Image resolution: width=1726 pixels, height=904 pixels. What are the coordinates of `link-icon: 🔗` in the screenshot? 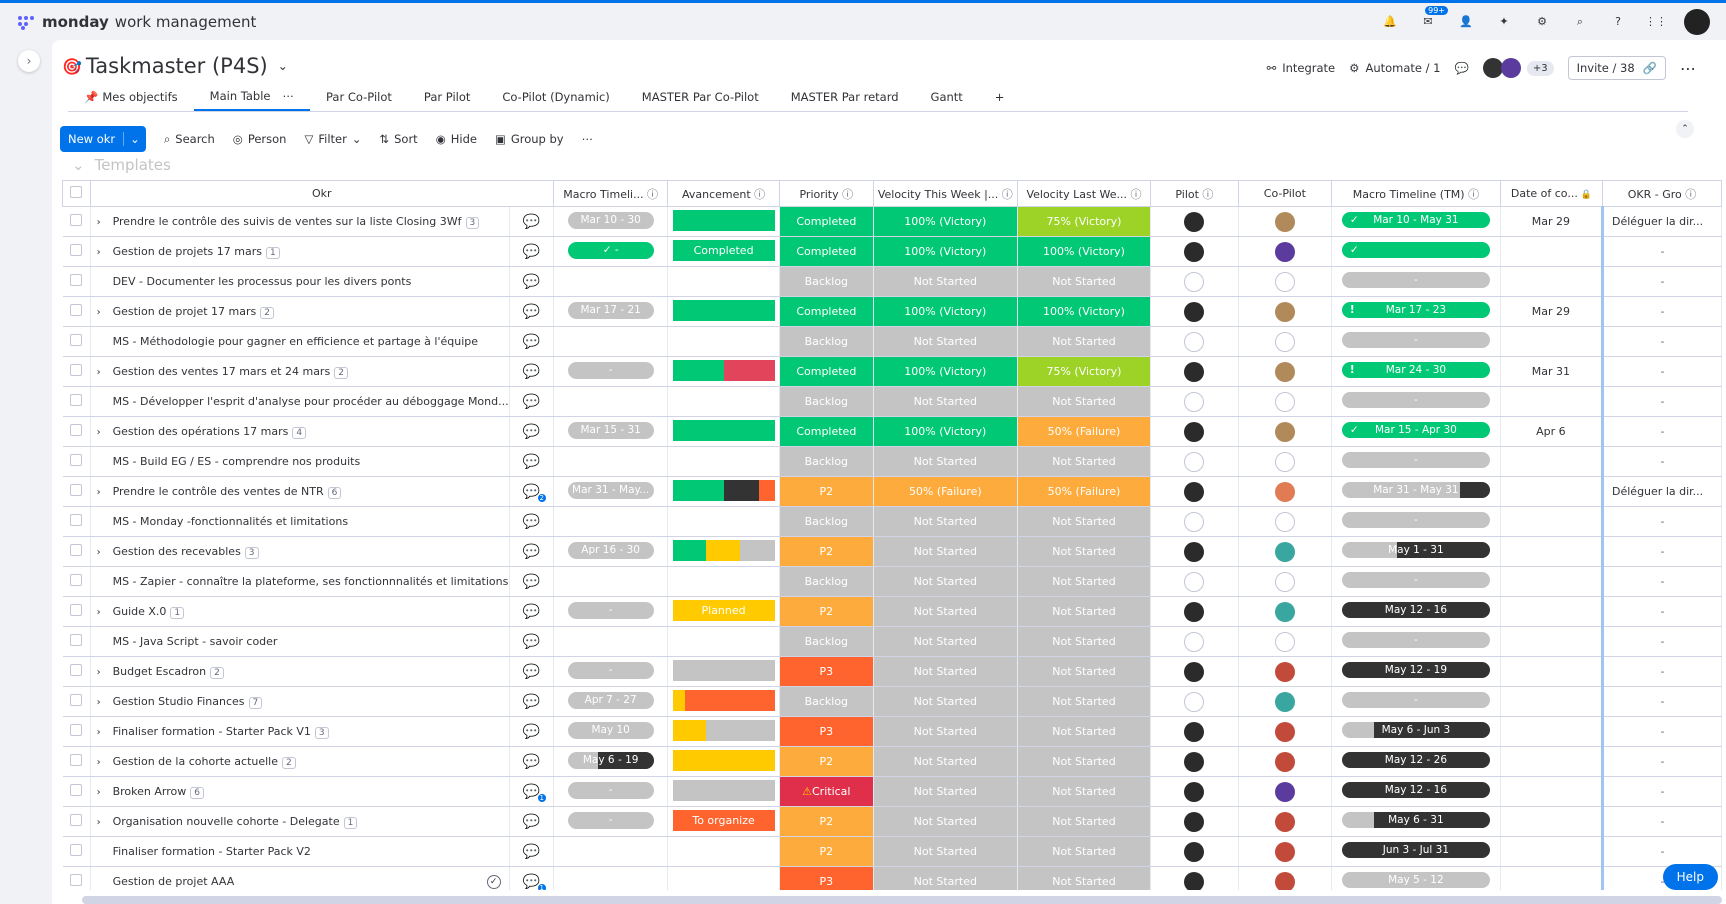 It's located at (1649, 68).